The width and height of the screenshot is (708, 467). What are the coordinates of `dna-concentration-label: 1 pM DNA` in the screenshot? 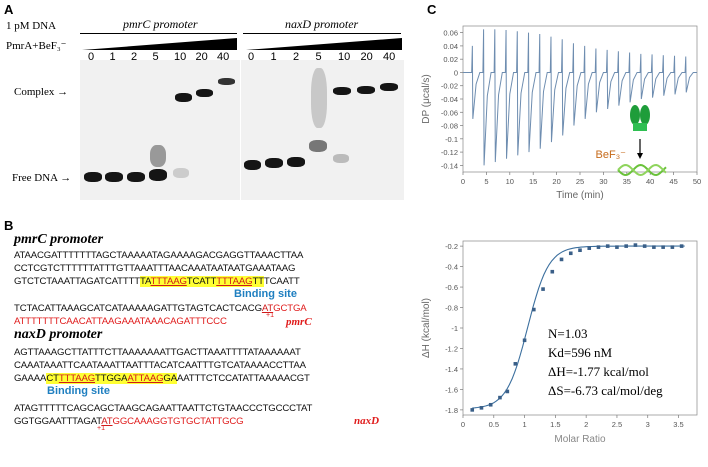 It's located at (31, 26).